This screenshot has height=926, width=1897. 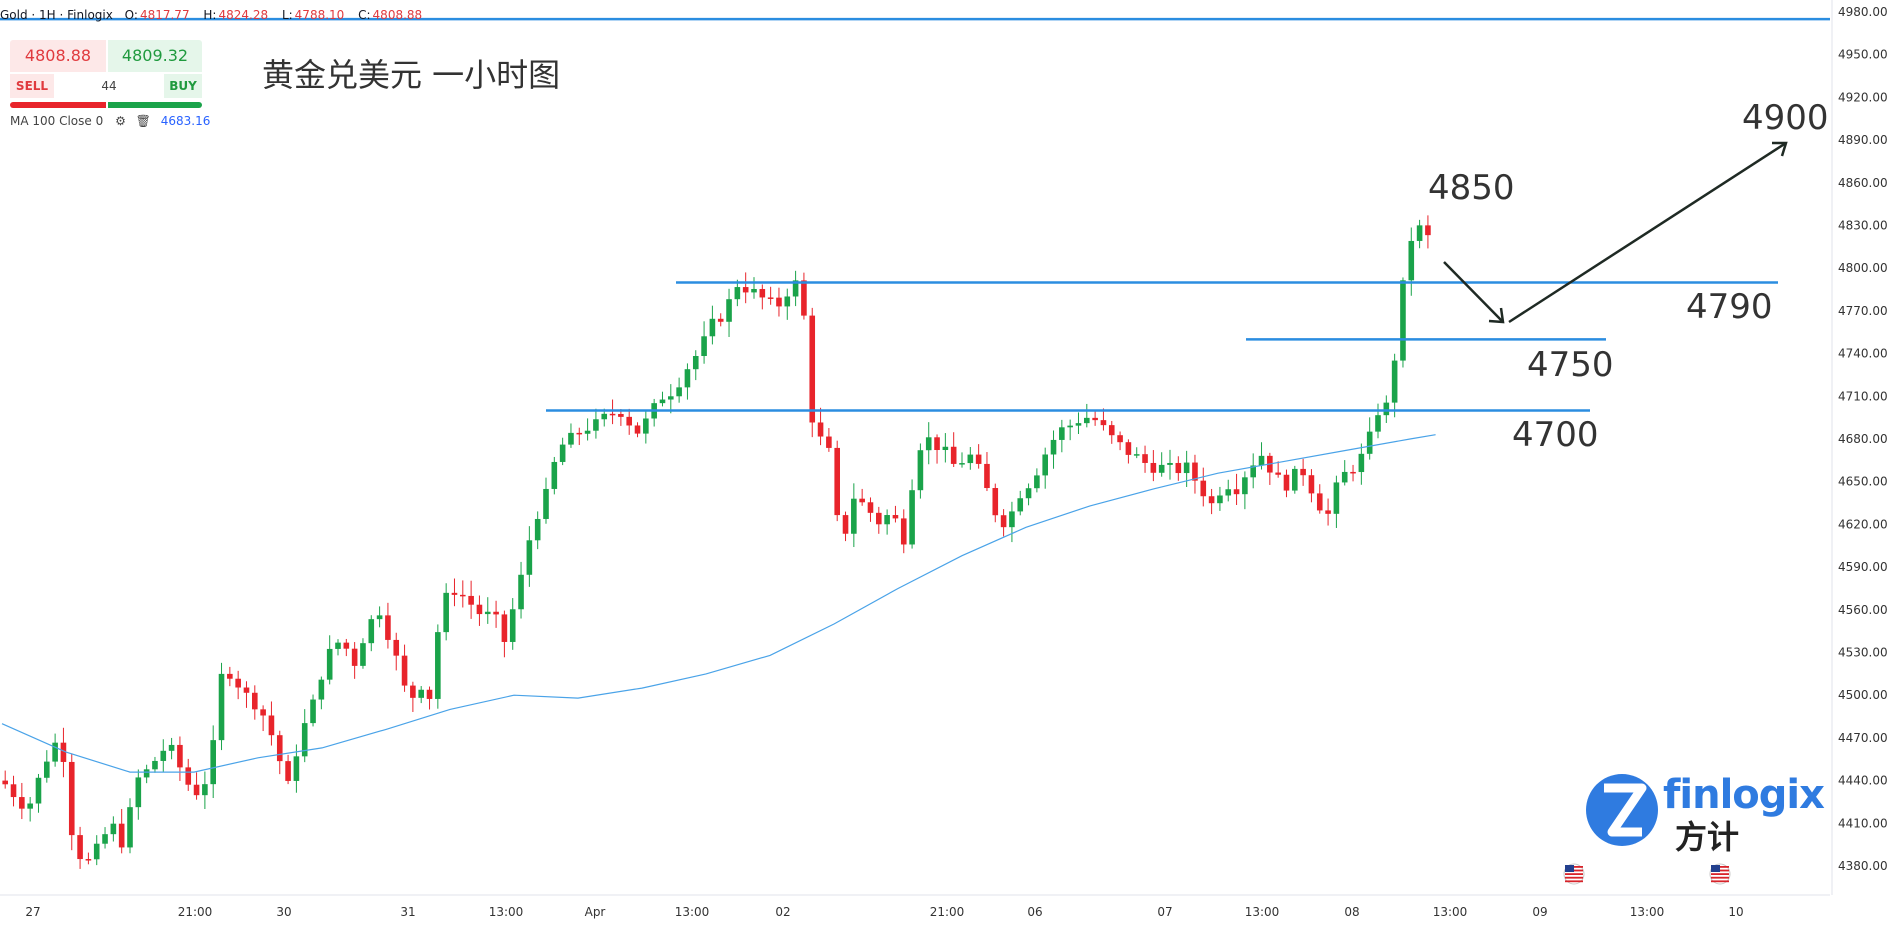 I want to click on high-key: H:, so click(x=210, y=15).